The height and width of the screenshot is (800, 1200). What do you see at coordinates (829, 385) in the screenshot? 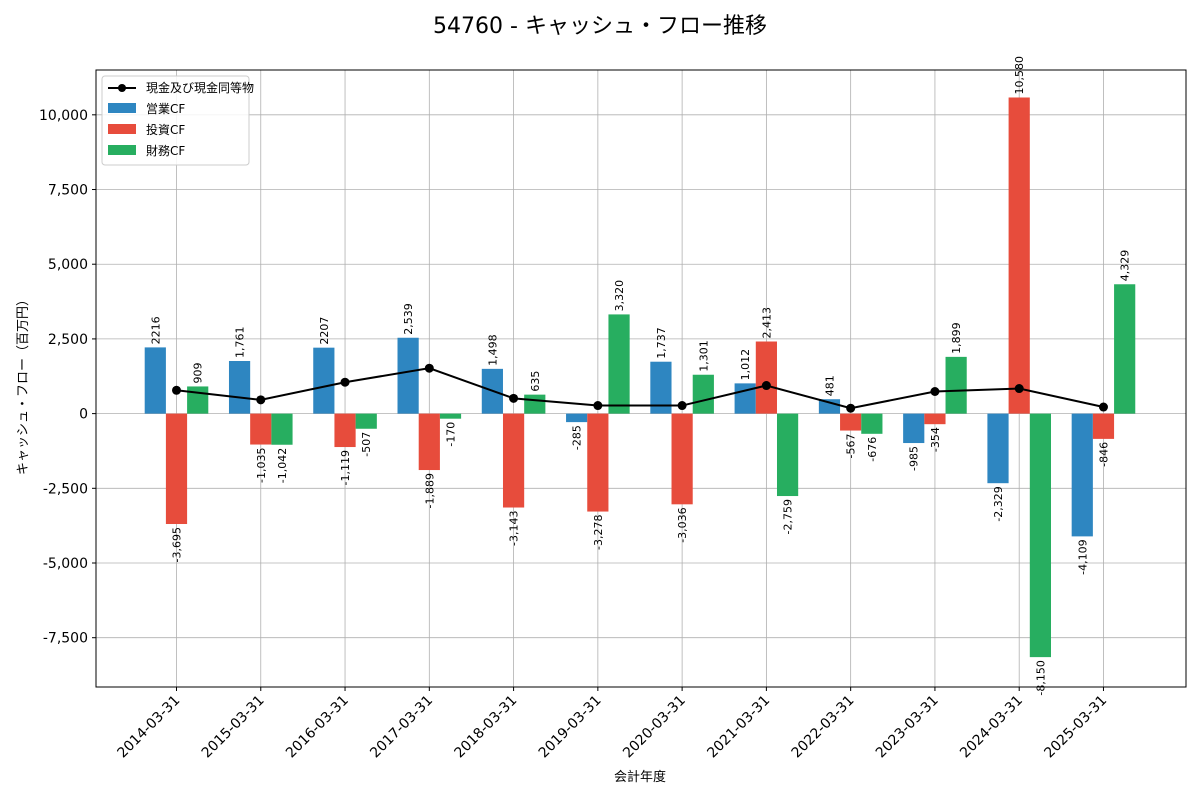
I see `bar-value-label: 481` at bounding box center [829, 385].